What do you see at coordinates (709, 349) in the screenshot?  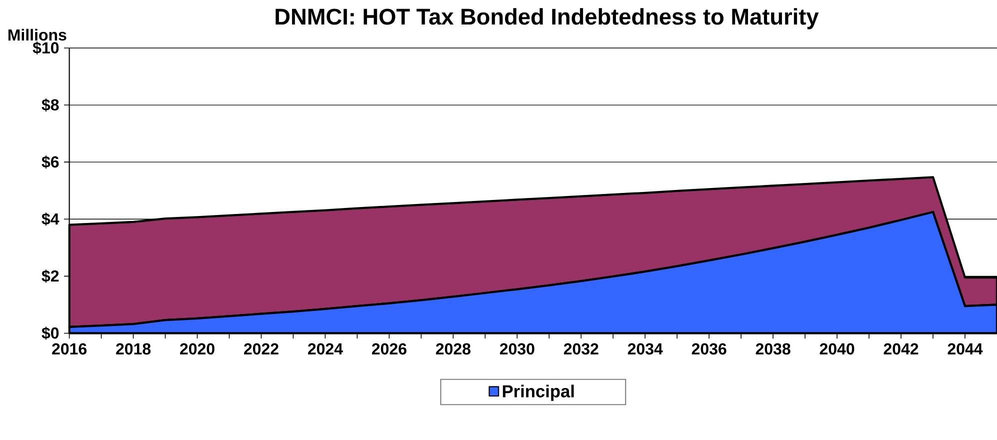 I see `x-tick-label: 2036` at bounding box center [709, 349].